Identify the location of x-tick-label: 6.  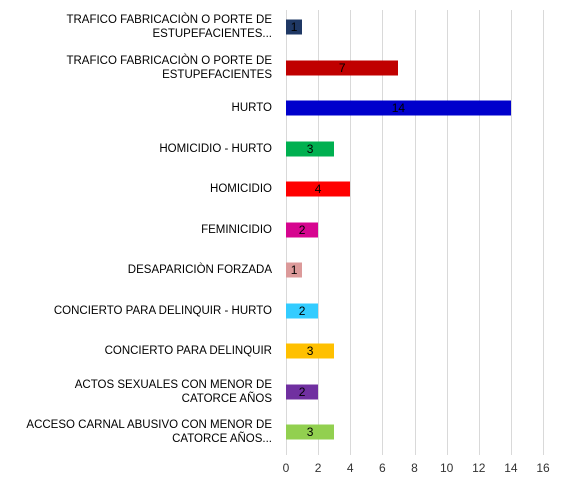
(382, 468).